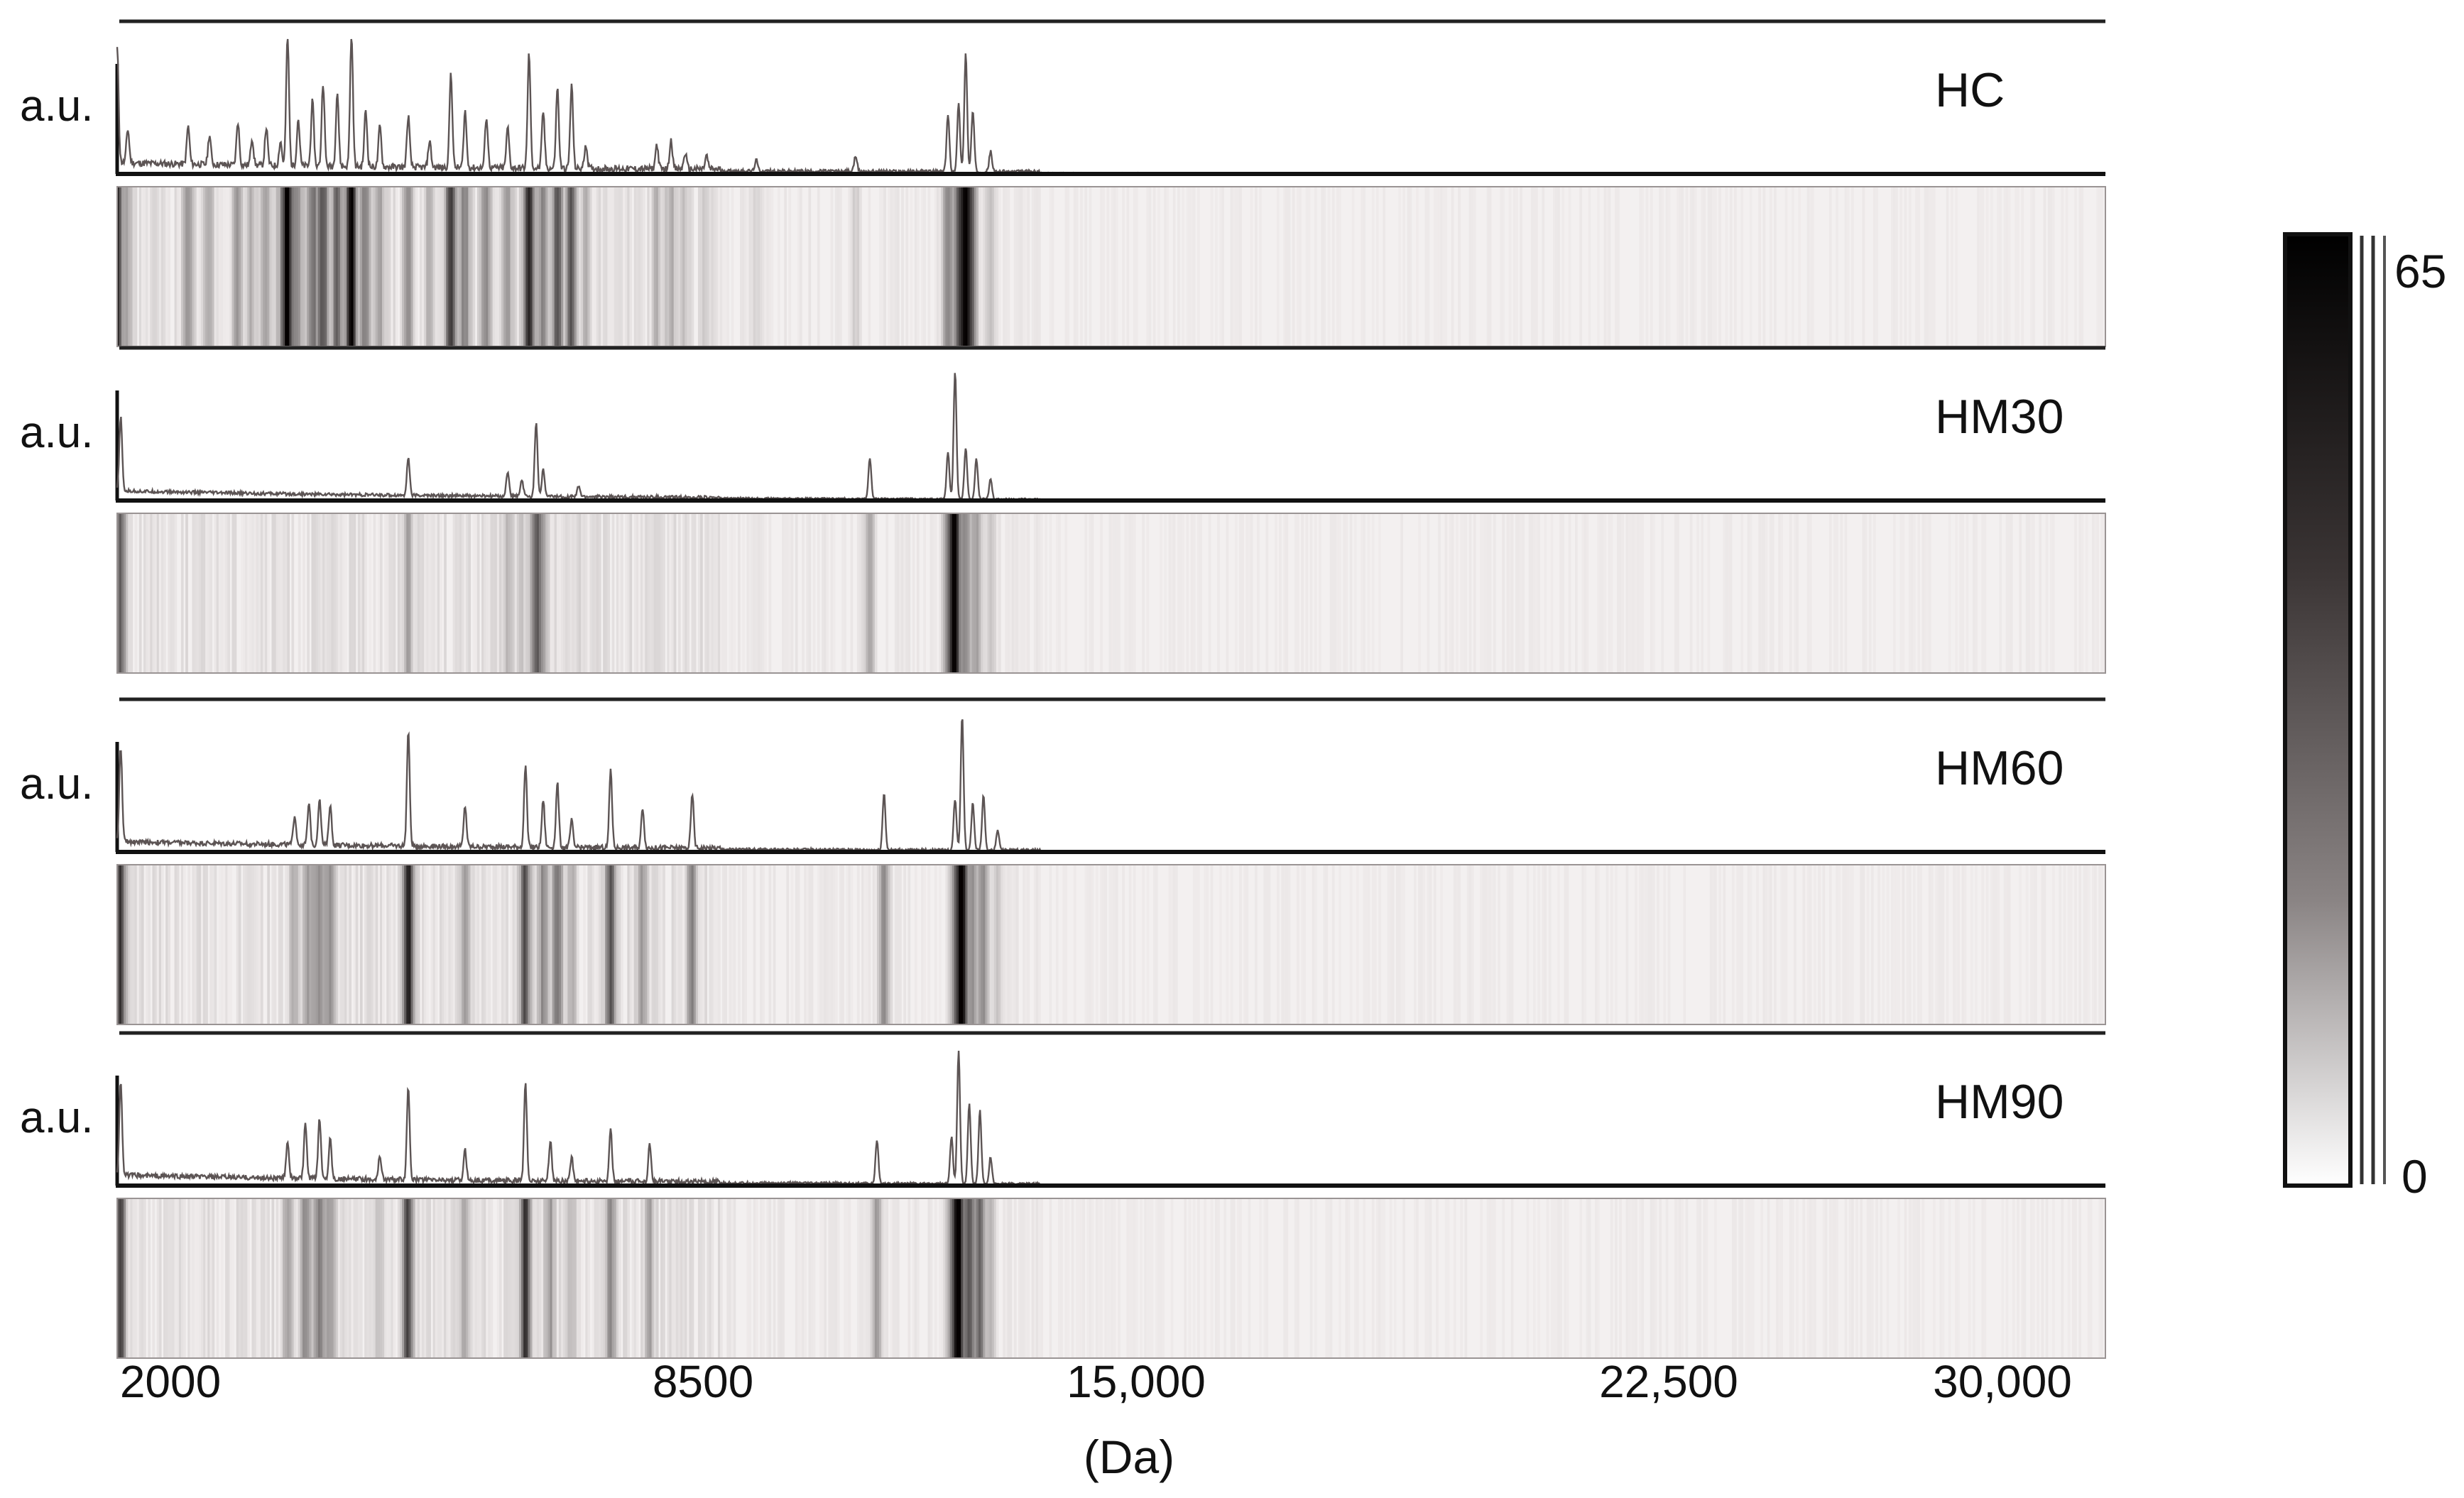 This screenshot has height=1498, width=2464. I want to click on series-label: HM30, so click(1999, 417).